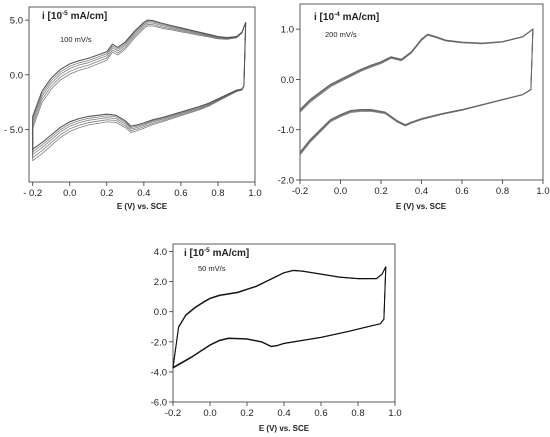  I want to click on y-tick-label: - 5.0, so click(13, 130).